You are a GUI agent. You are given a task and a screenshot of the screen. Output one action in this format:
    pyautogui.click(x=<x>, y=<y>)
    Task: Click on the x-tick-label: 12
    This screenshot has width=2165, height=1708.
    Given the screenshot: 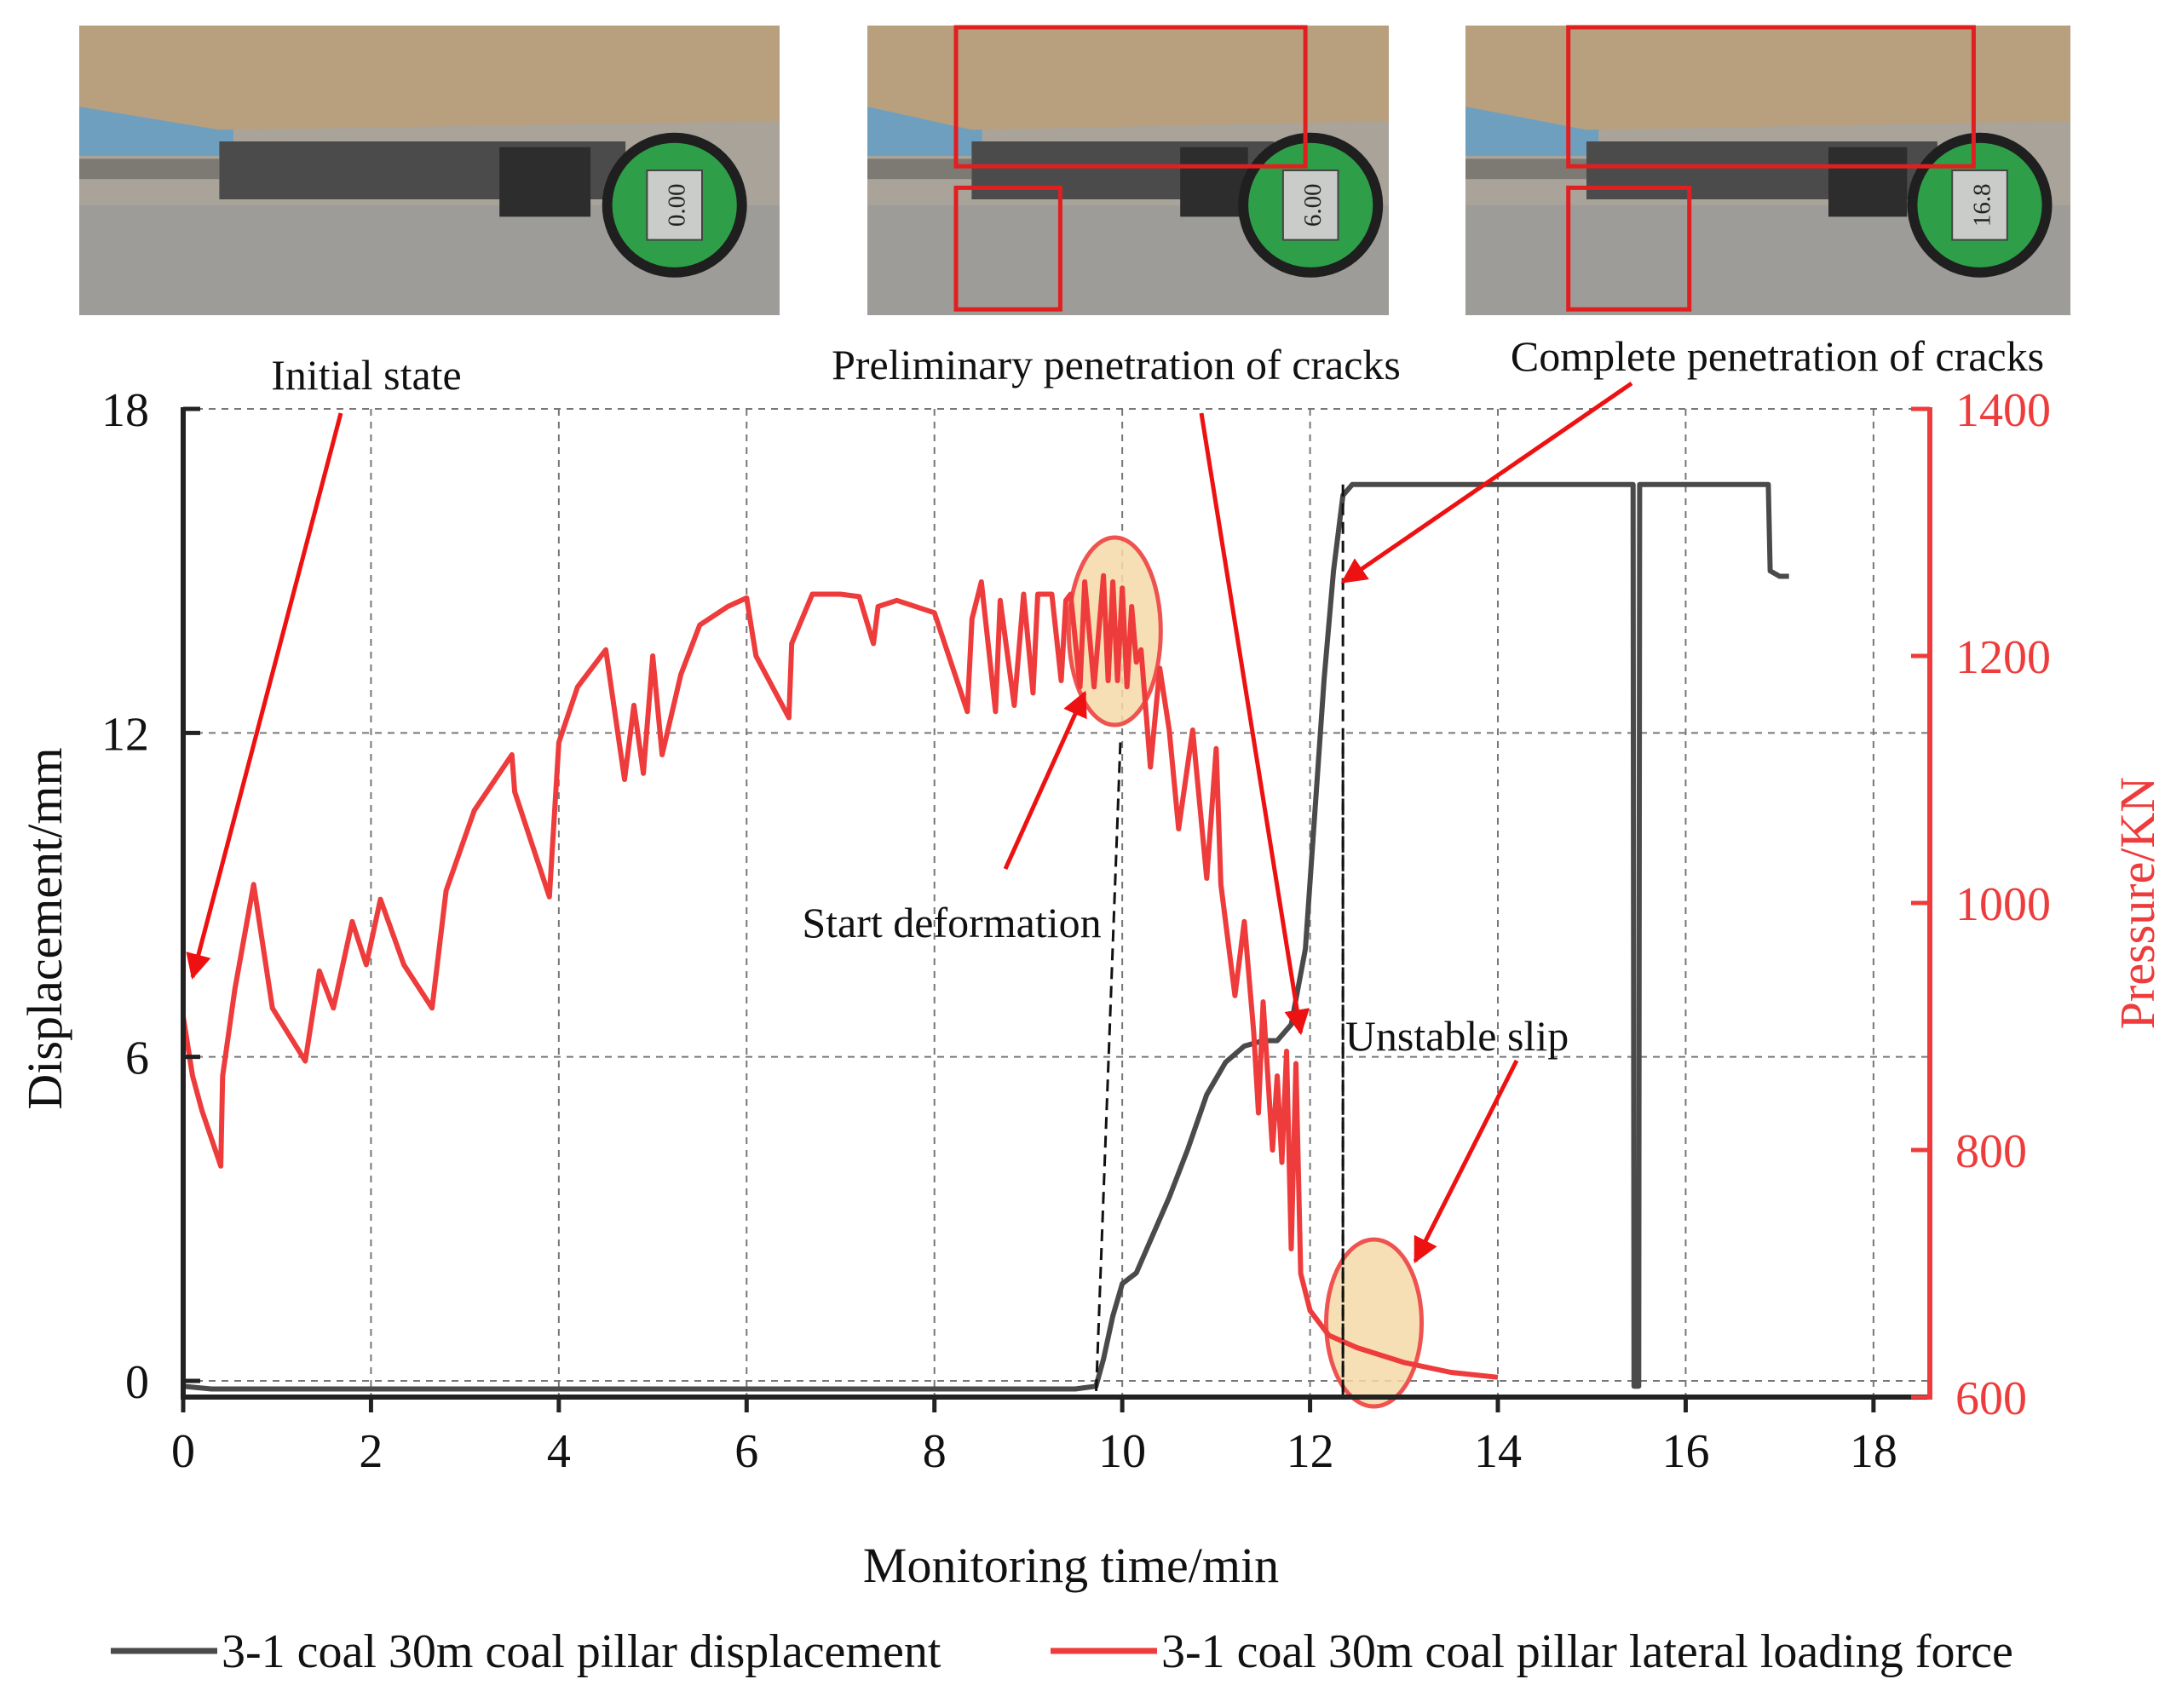 What is the action you would take?
    pyautogui.click(x=1310, y=1451)
    